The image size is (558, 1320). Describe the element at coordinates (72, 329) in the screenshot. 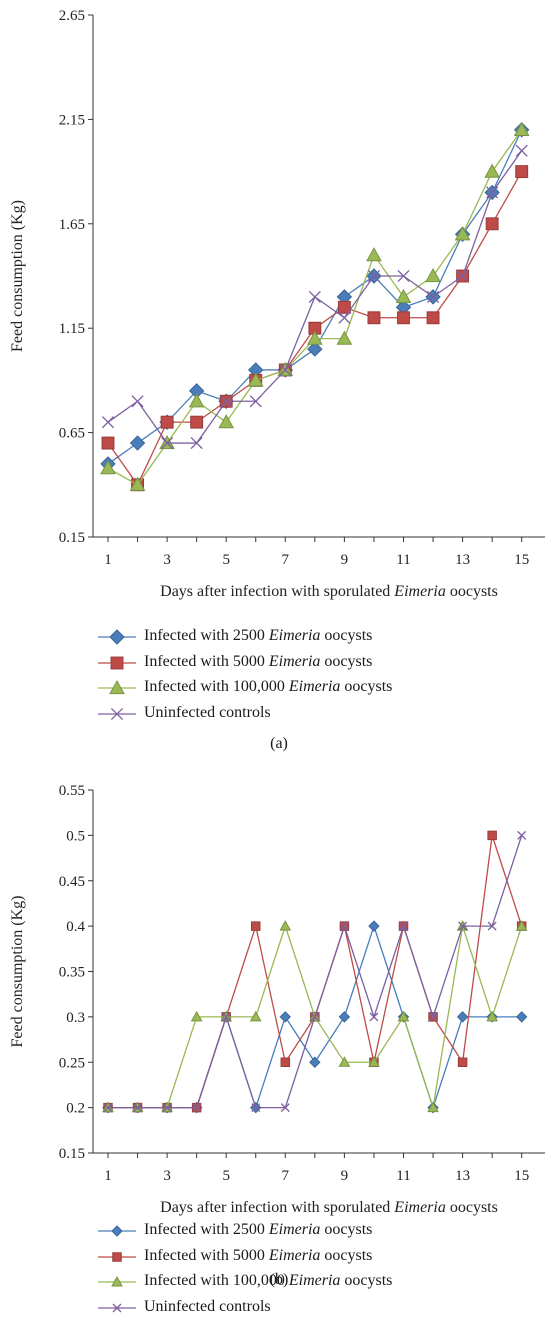

I see `y-tick-label: 1.15` at that location.